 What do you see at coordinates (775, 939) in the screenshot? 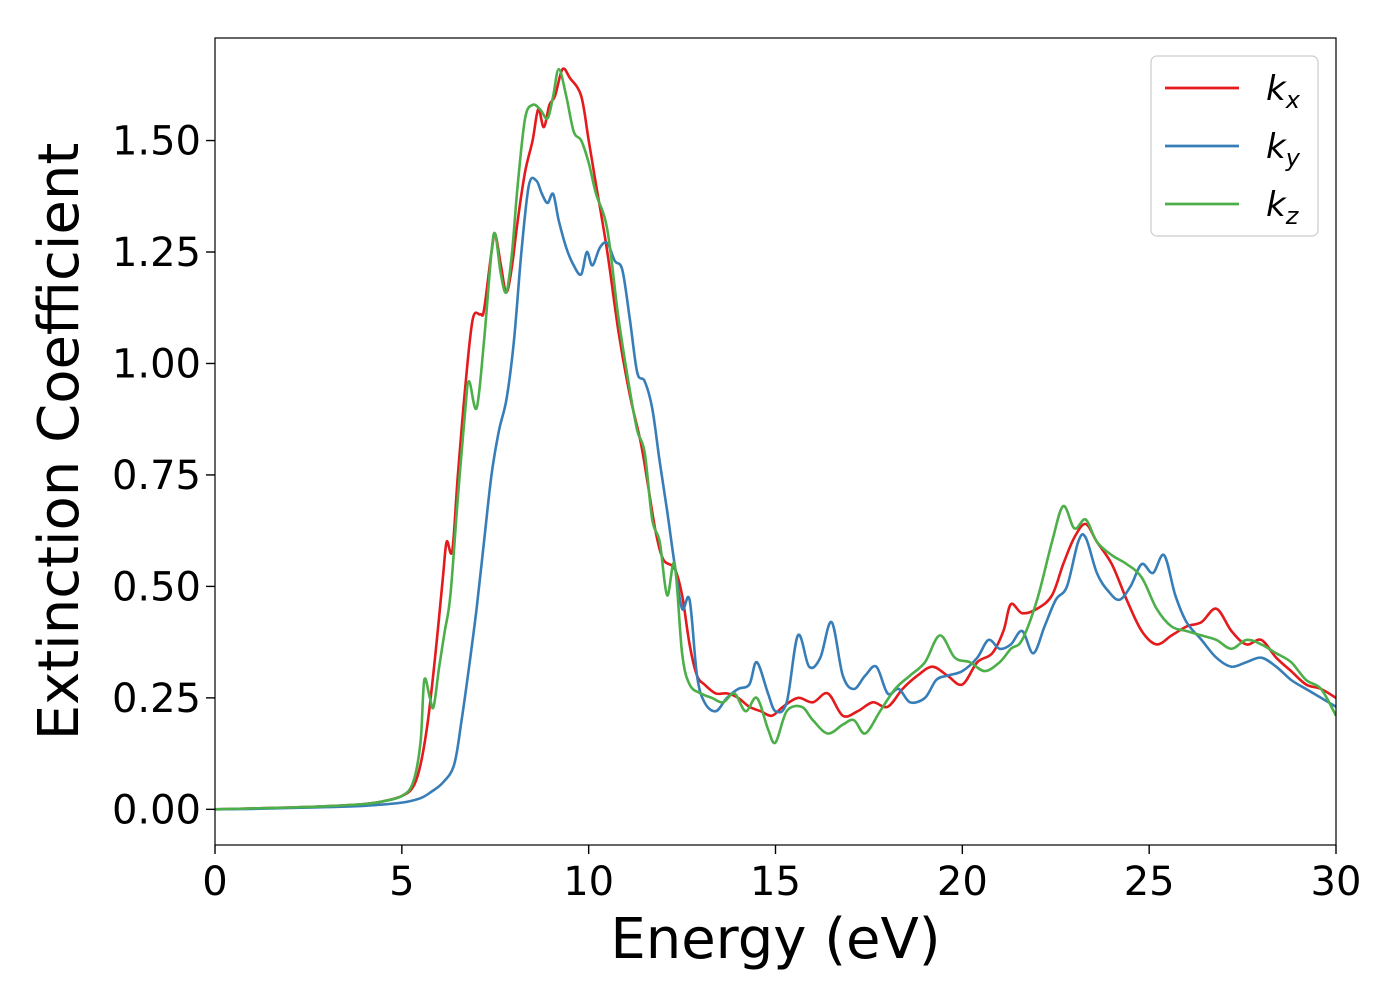
I see `x-axis-label: Energy (eV)` at bounding box center [775, 939].